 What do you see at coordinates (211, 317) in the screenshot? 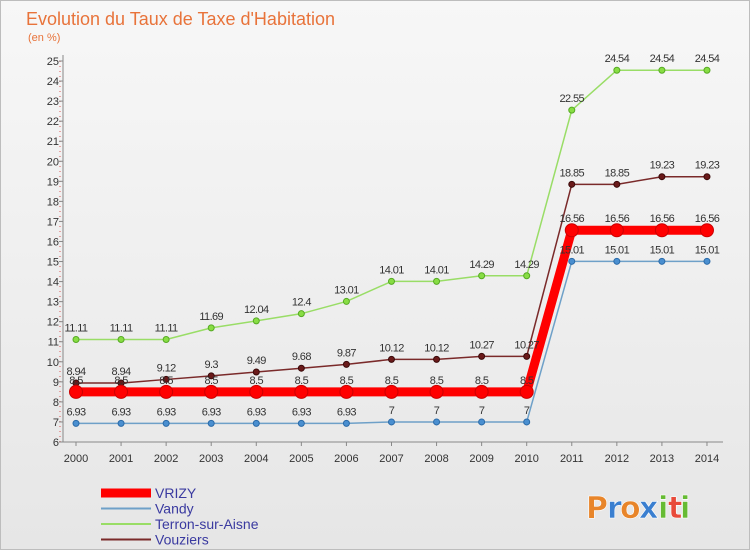
I see `data-label-terron-sur-aisne: 11.69` at bounding box center [211, 317].